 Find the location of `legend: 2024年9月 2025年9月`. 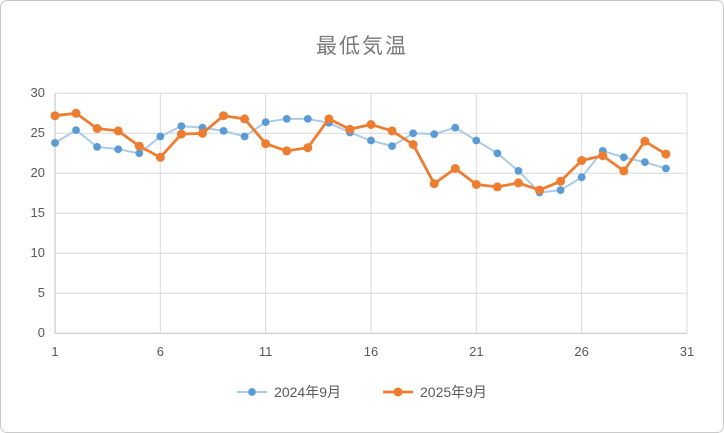

legend: 2024年9月 2025年9月 is located at coordinates (362, 392).